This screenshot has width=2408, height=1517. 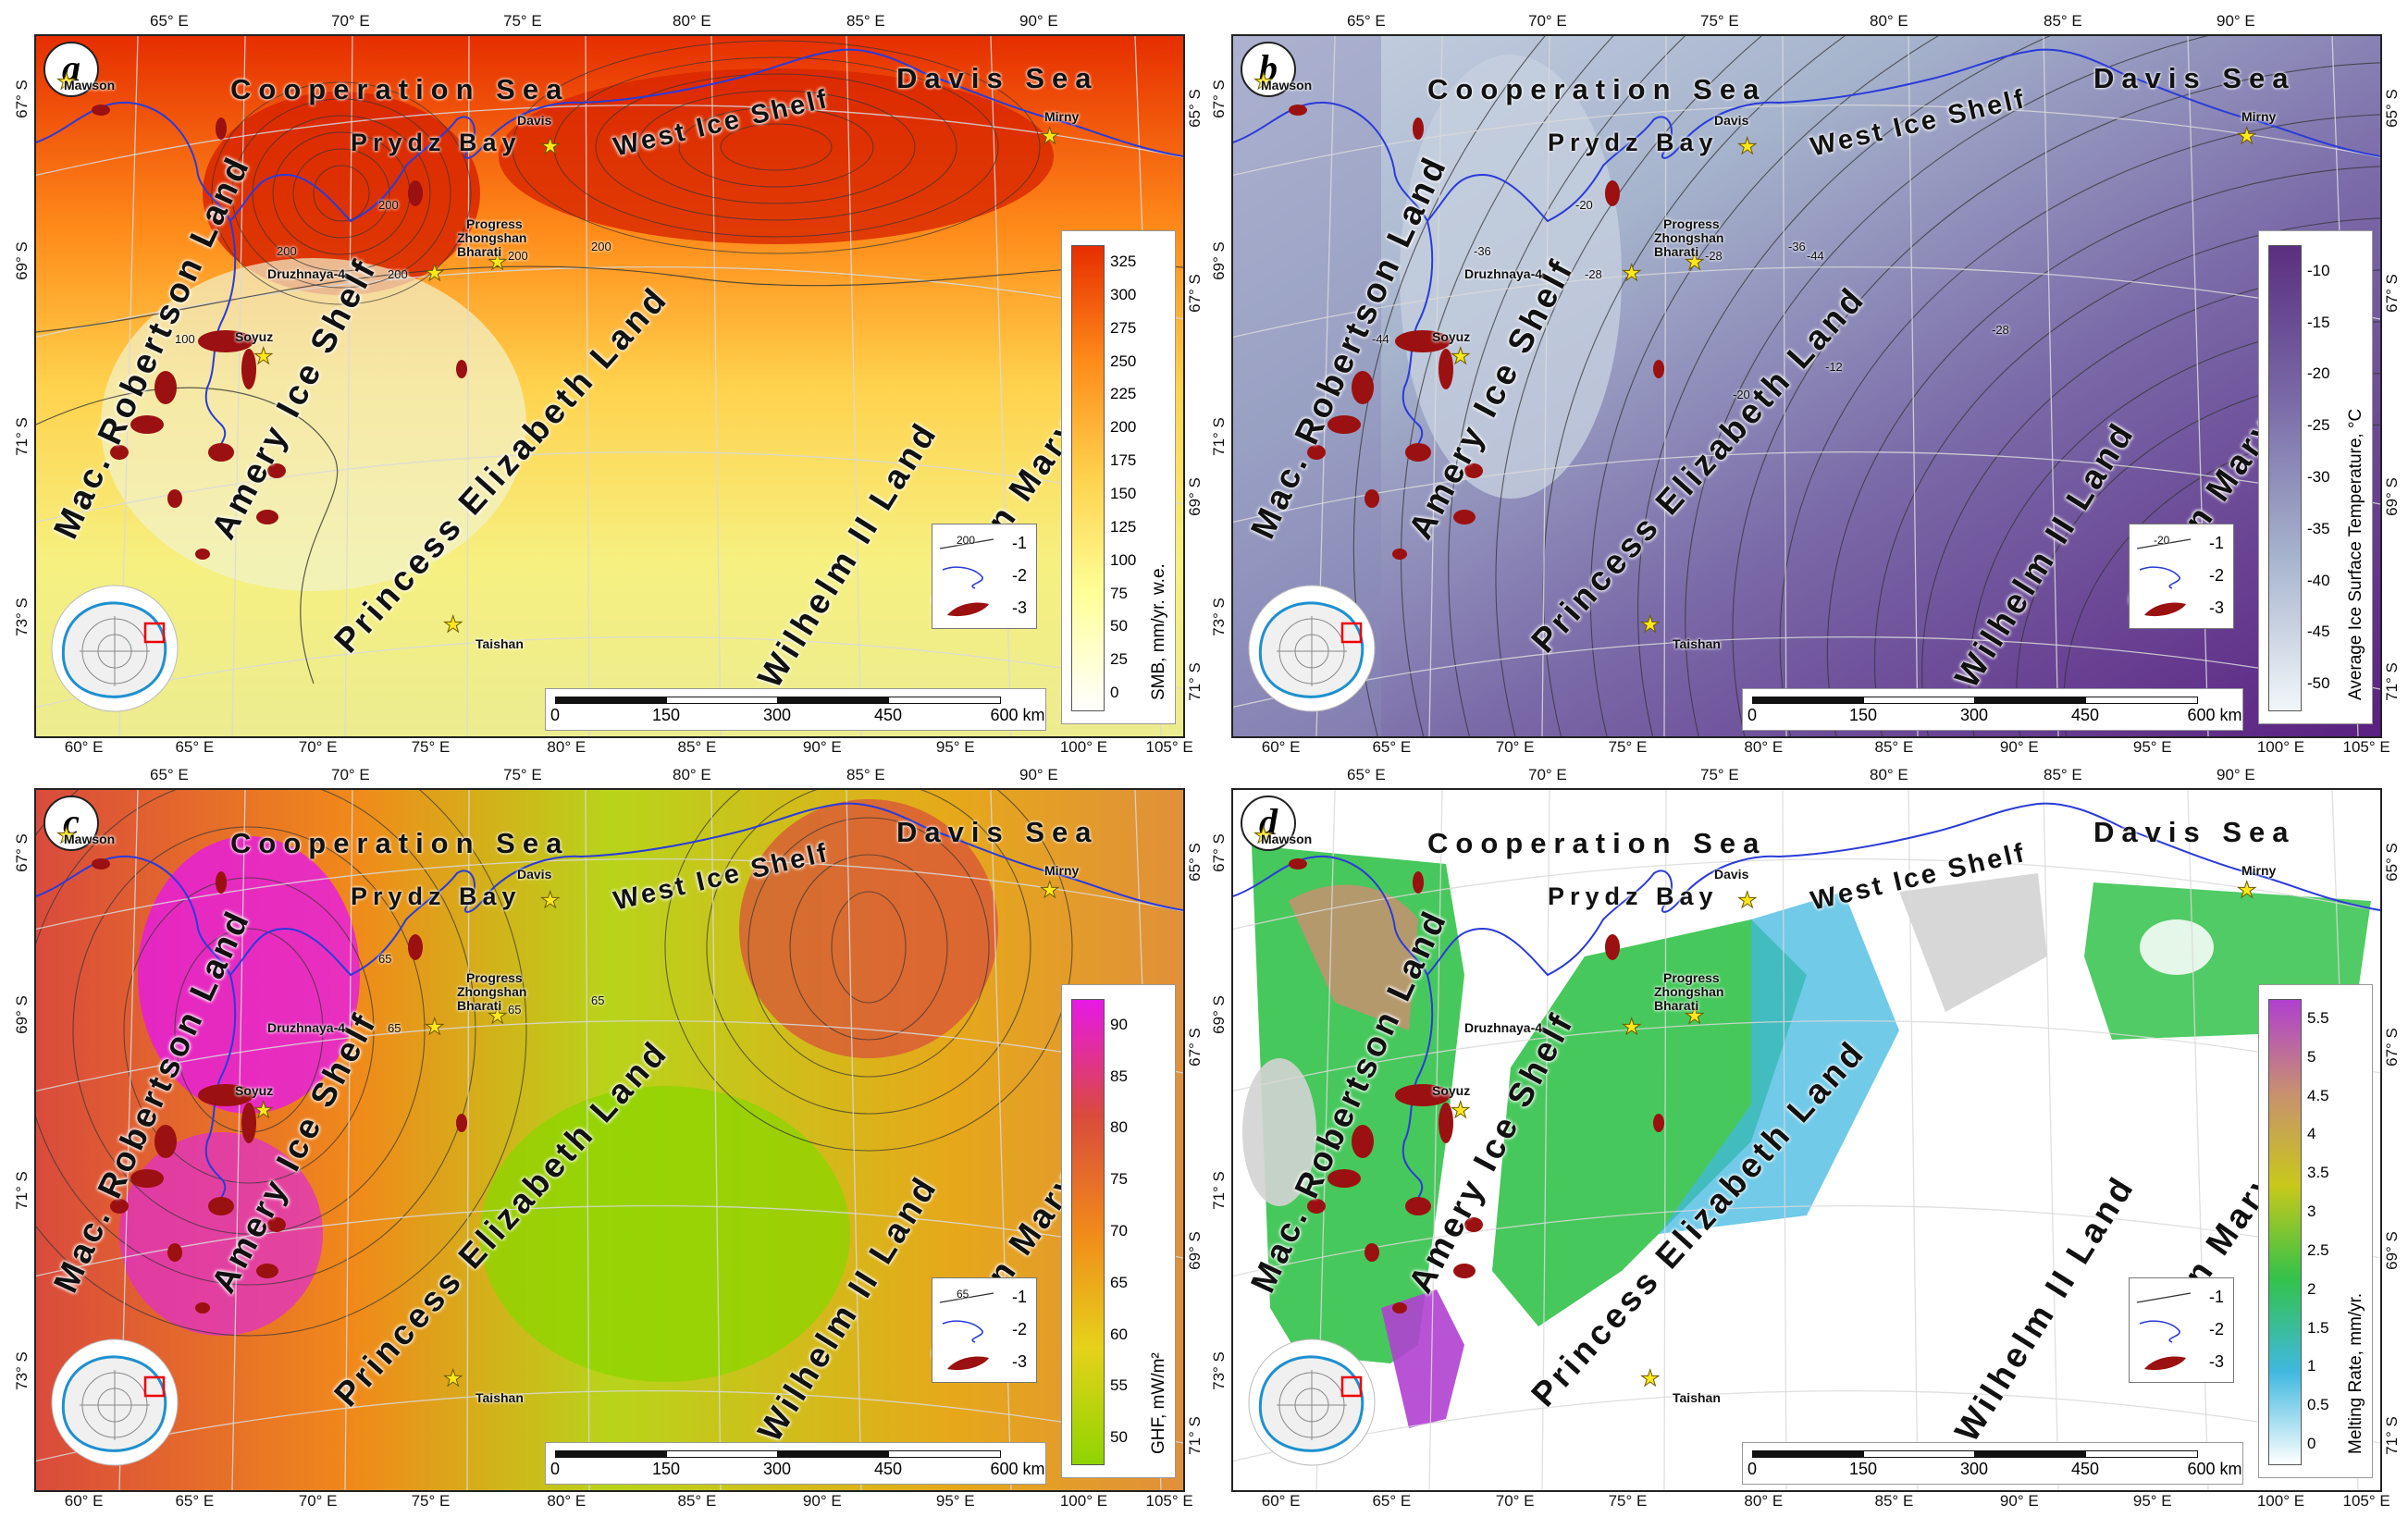 What do you see at coordinates (1123, 394) in the screenshot?
I see `colorbar-tick-label: 225` at bounding box center [1123, 394].